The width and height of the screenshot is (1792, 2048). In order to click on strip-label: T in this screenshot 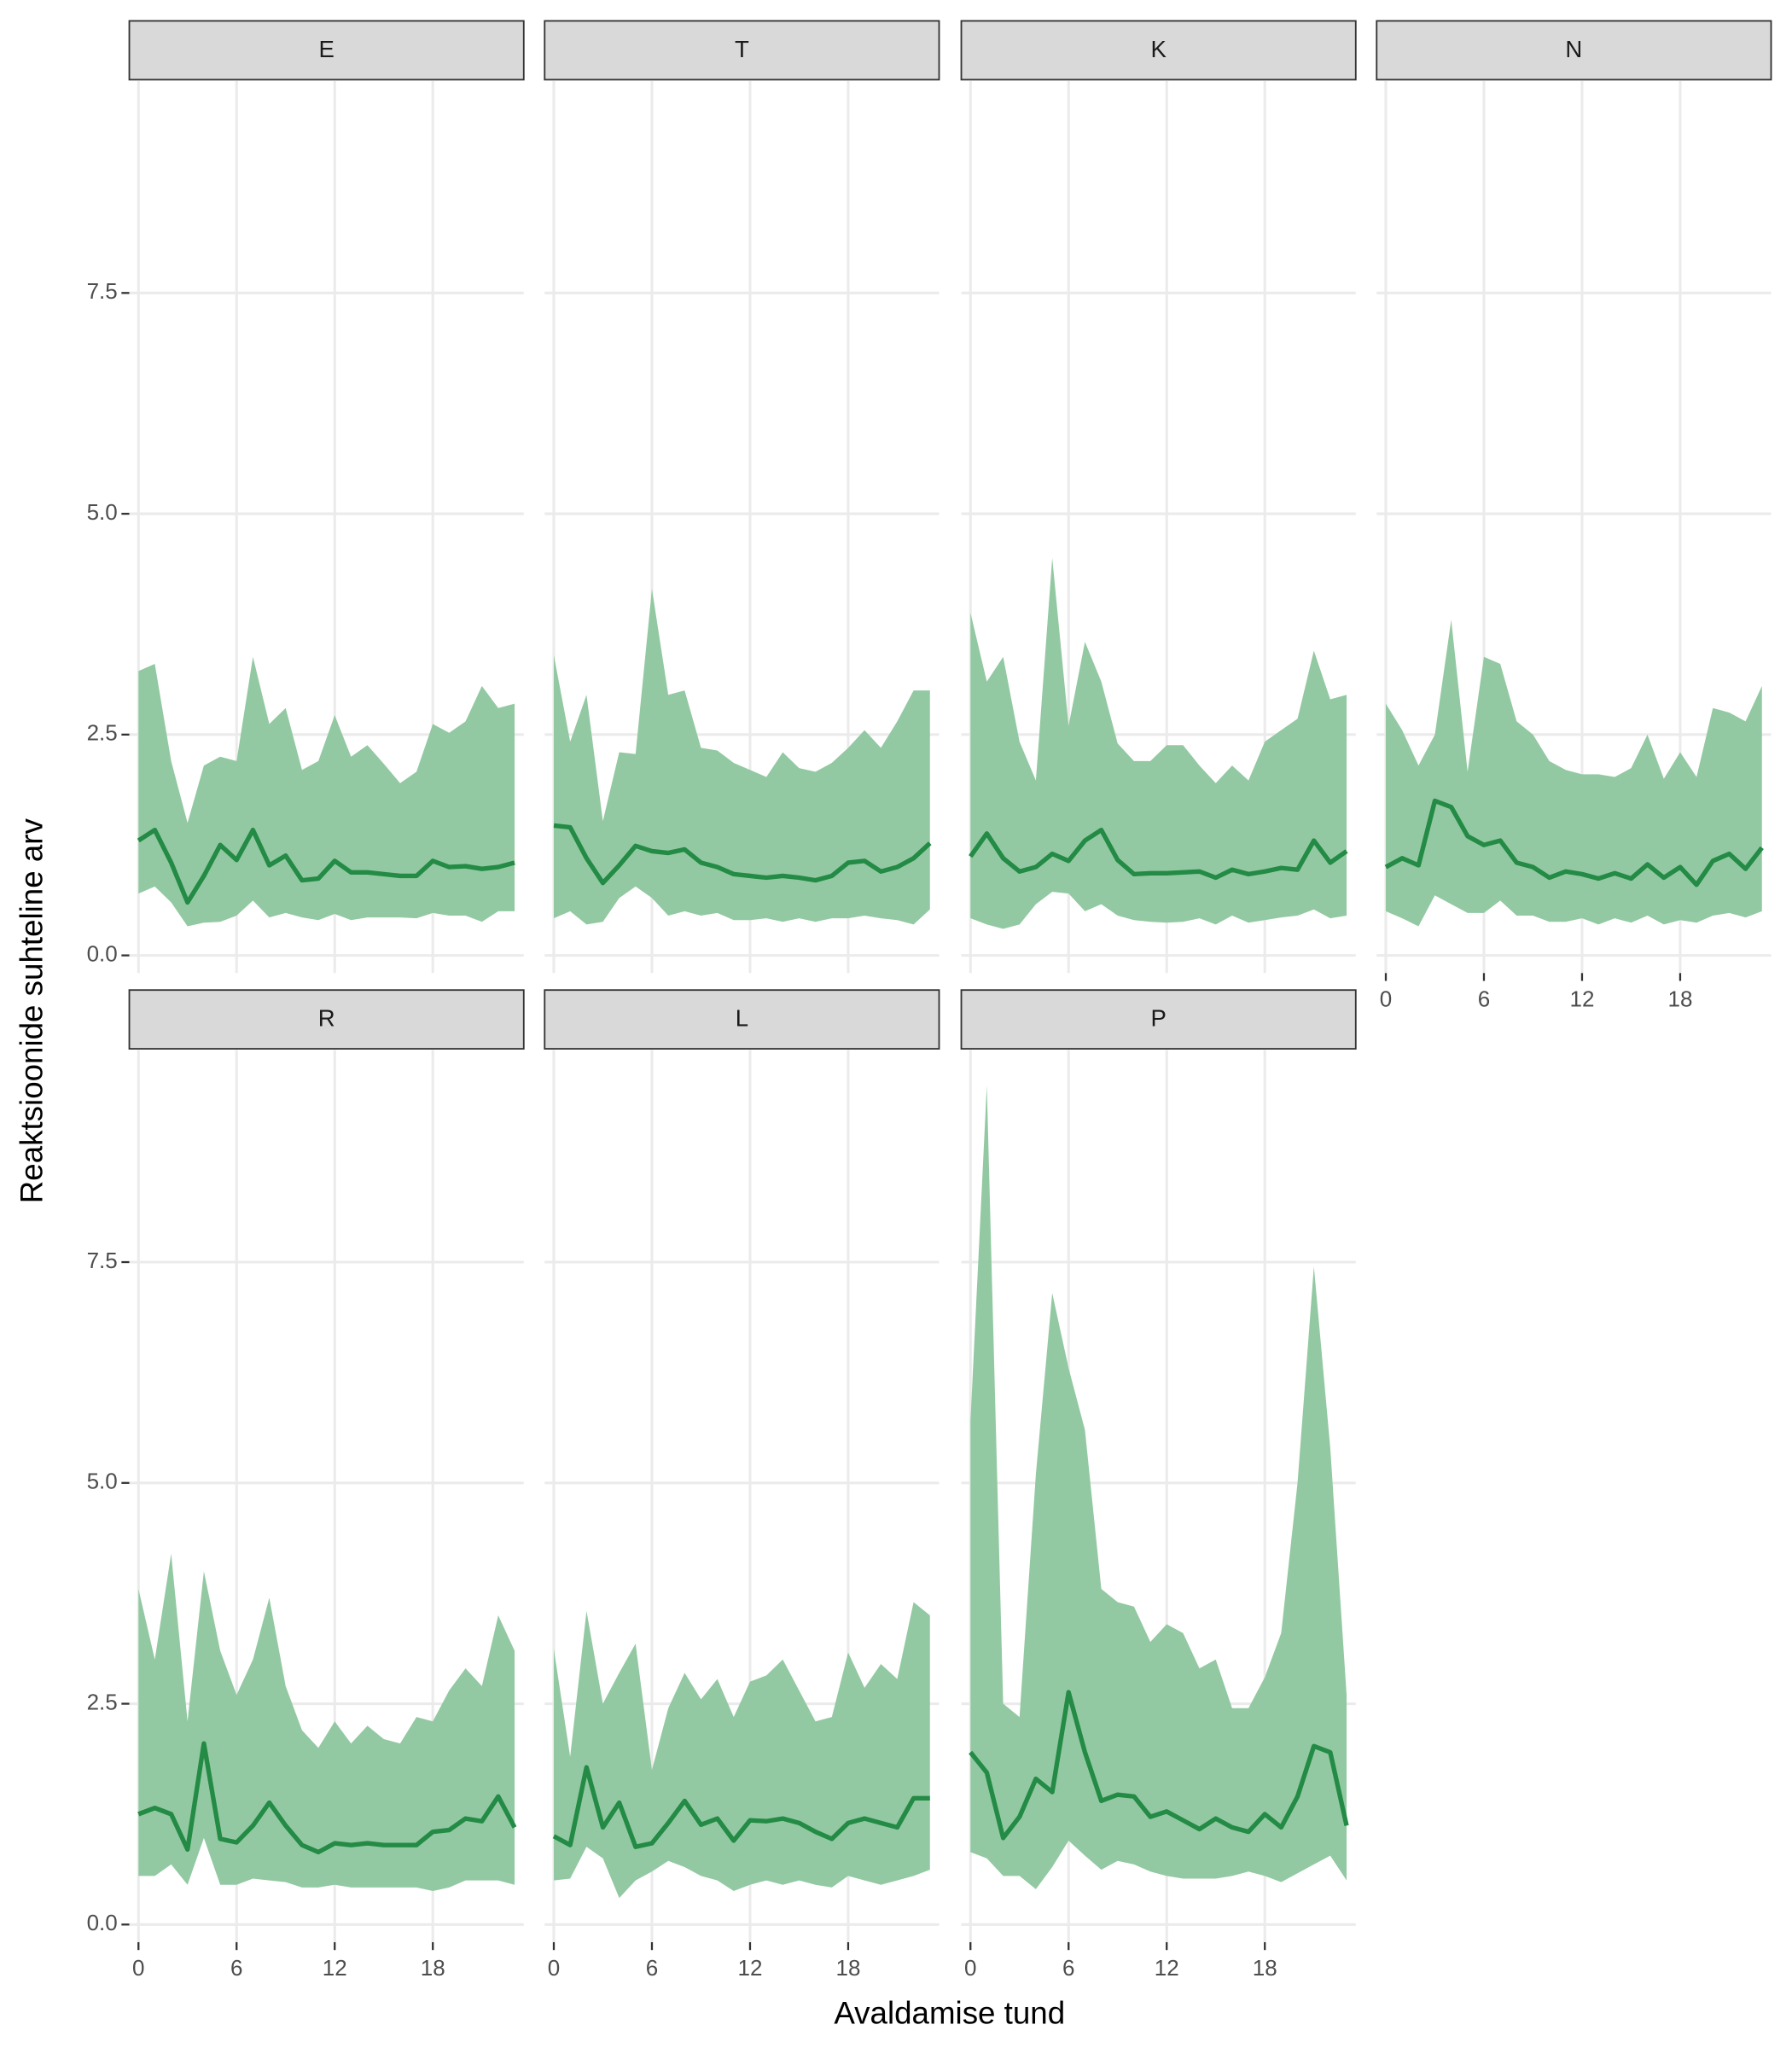, I will do `click(742, 49)`.